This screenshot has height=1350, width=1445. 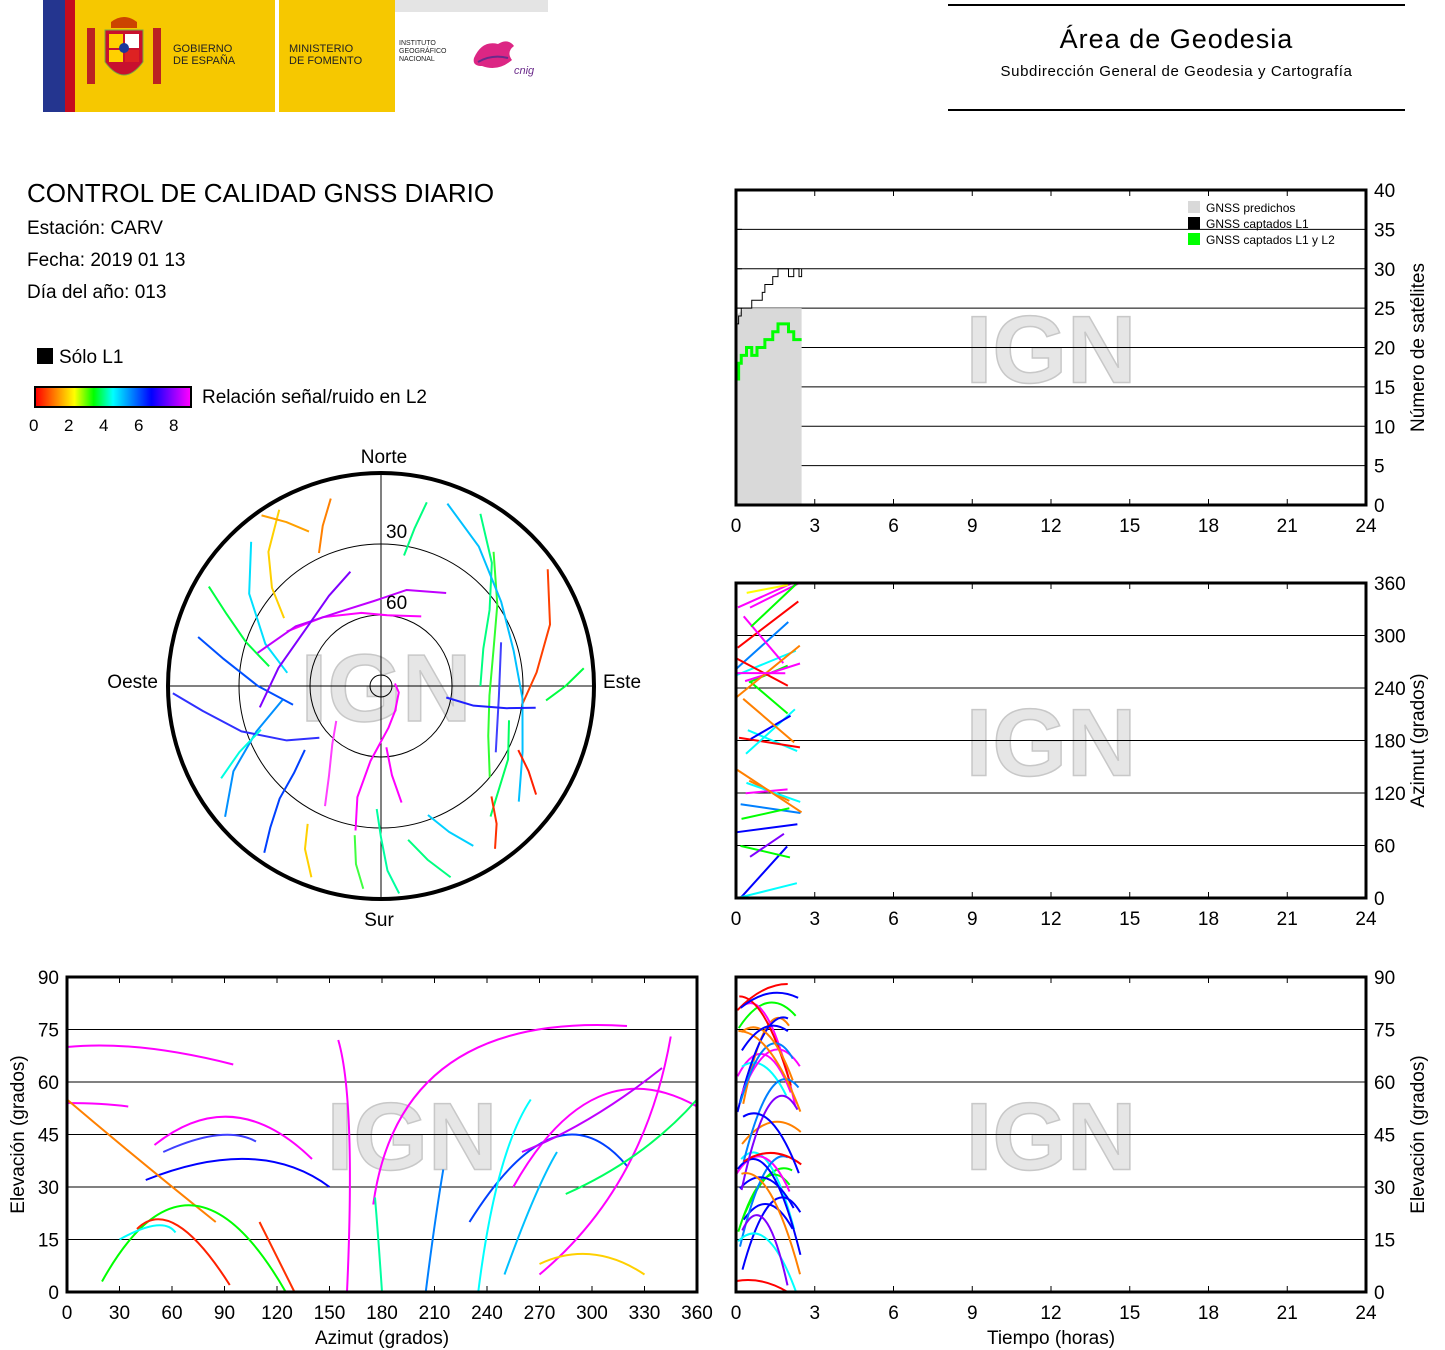 What do you see at coordinates (1390, 689) in the screenshot?
I see `y-tick-label: 240` at bounding box center [1390, 689].